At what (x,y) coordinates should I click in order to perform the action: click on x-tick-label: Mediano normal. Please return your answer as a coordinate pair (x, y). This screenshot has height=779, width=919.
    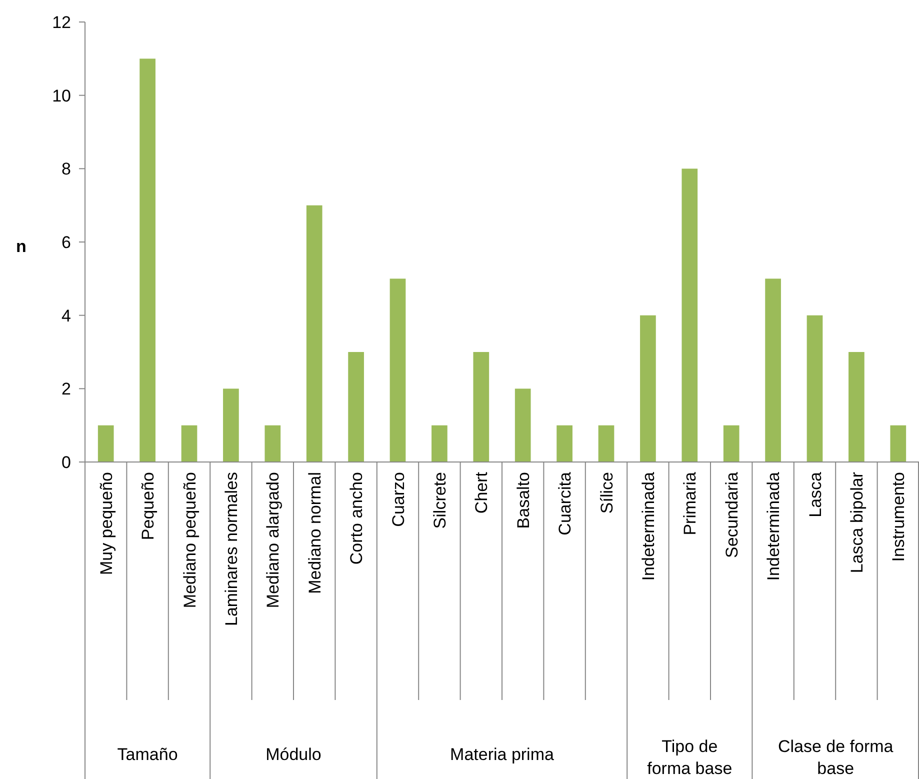
    Looking at the image, I should click on (314, 533).